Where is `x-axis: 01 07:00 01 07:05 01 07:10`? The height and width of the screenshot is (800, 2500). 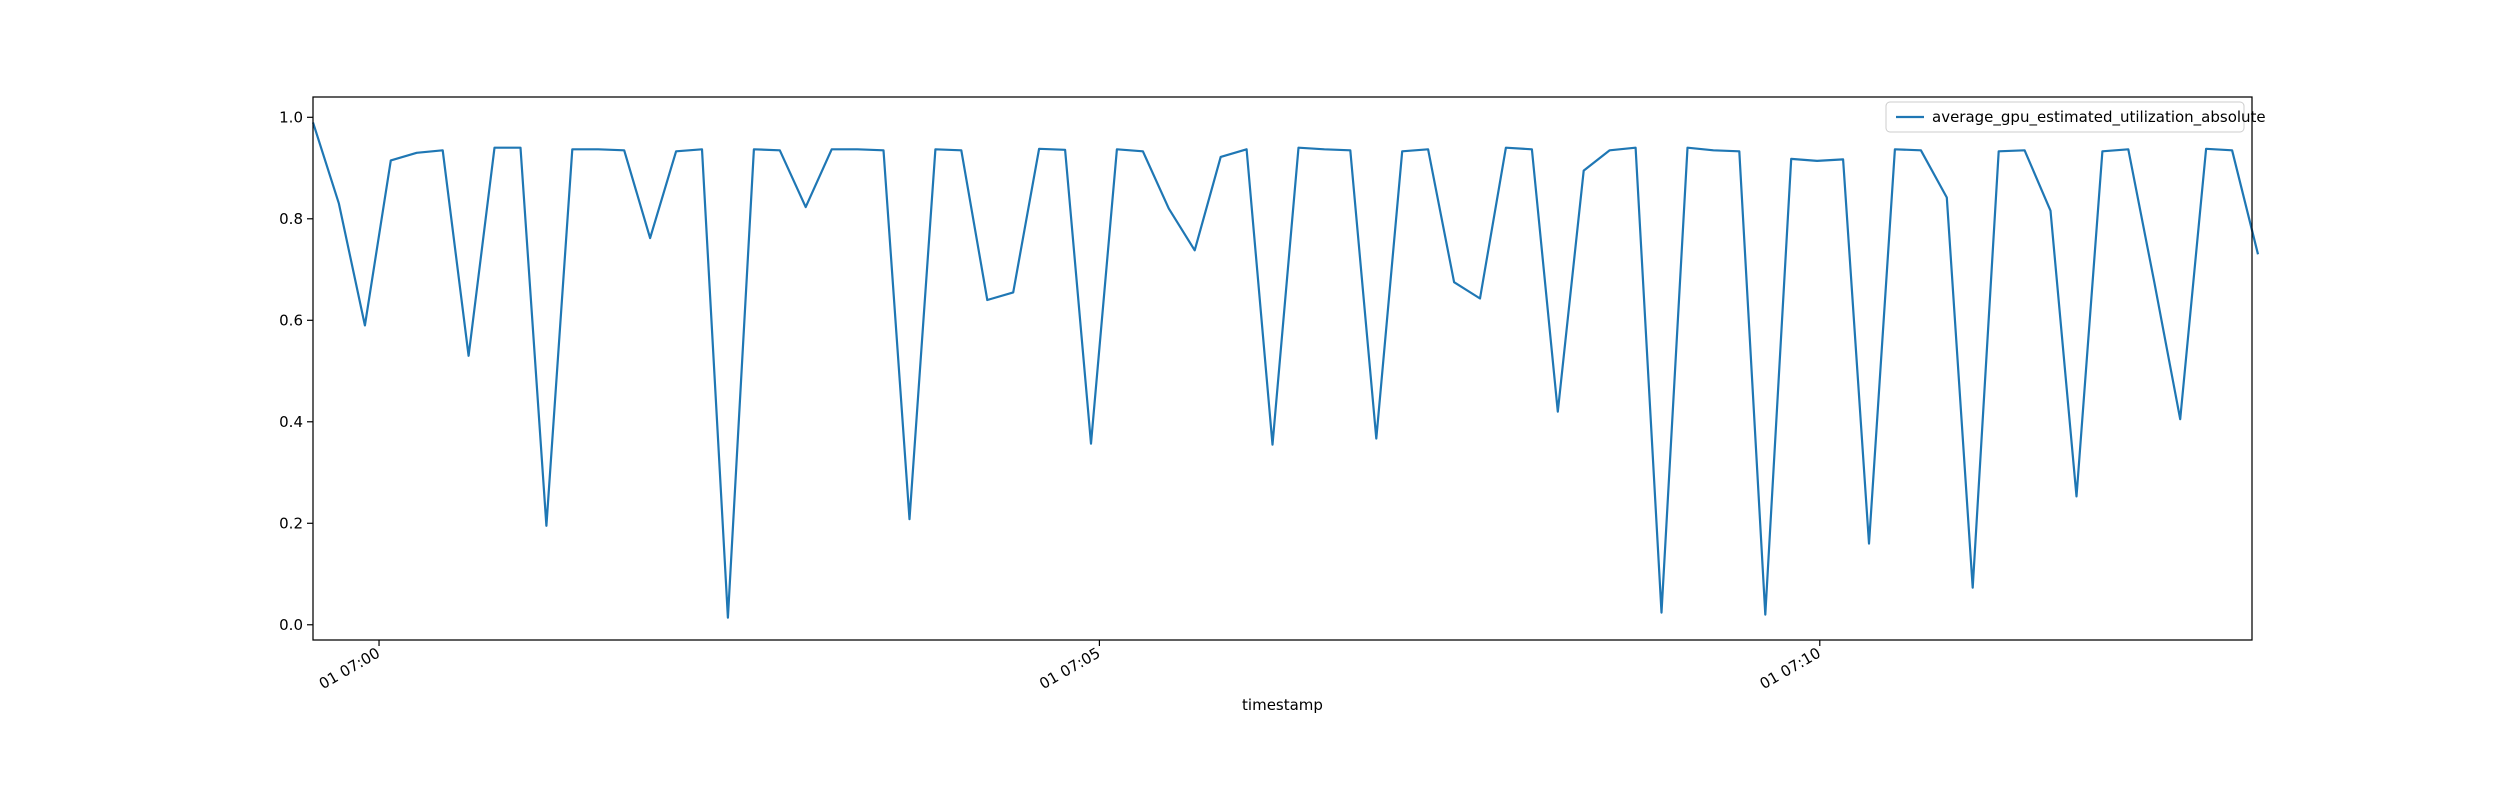
x-axis: 01 07:00 01 07:05 01 07:10 is located at coordinates (1070, 666).